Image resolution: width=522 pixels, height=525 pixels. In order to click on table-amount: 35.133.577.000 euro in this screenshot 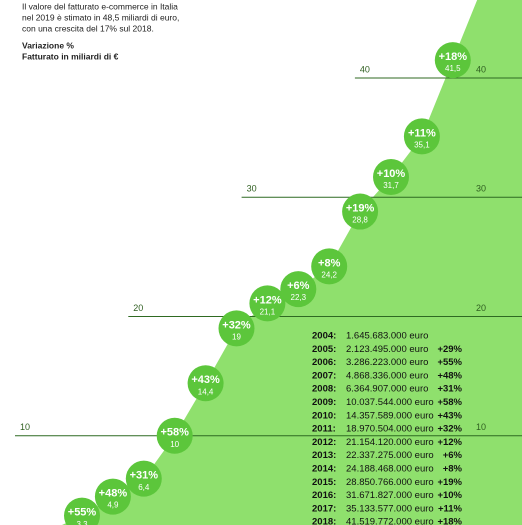, I will do `click(390, 508)`.